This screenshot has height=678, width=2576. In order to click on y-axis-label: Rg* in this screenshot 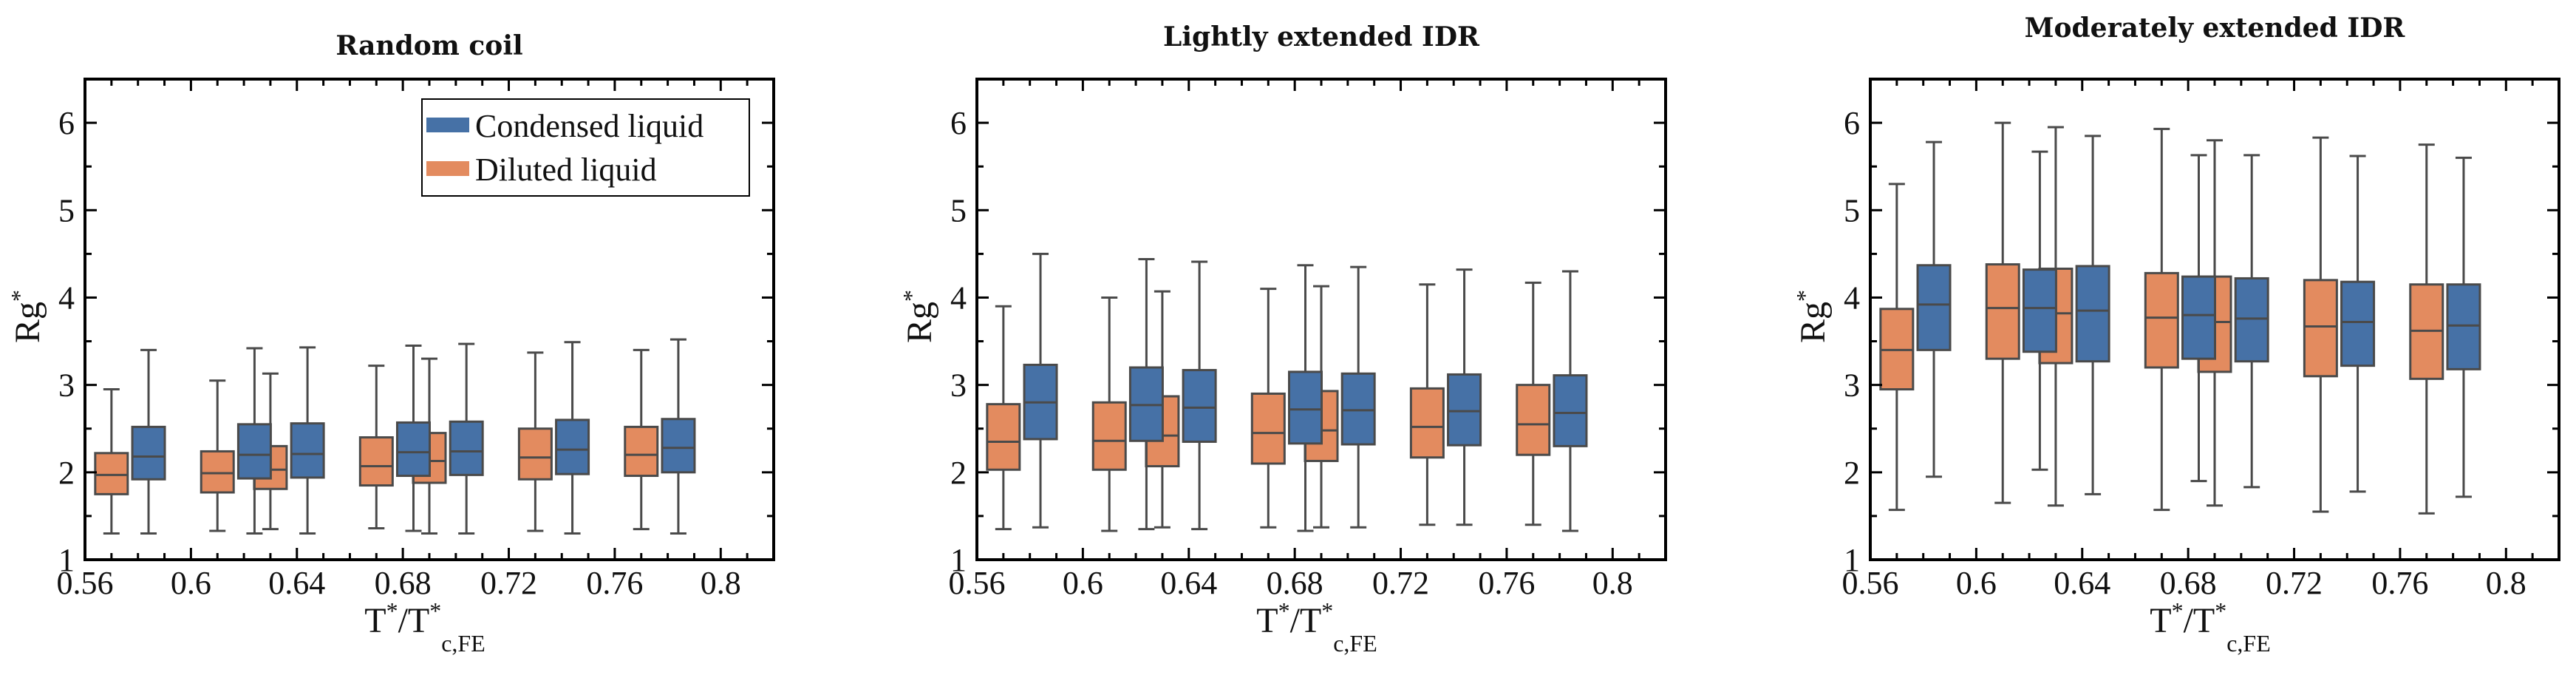, I will do `click(918, 316)`.